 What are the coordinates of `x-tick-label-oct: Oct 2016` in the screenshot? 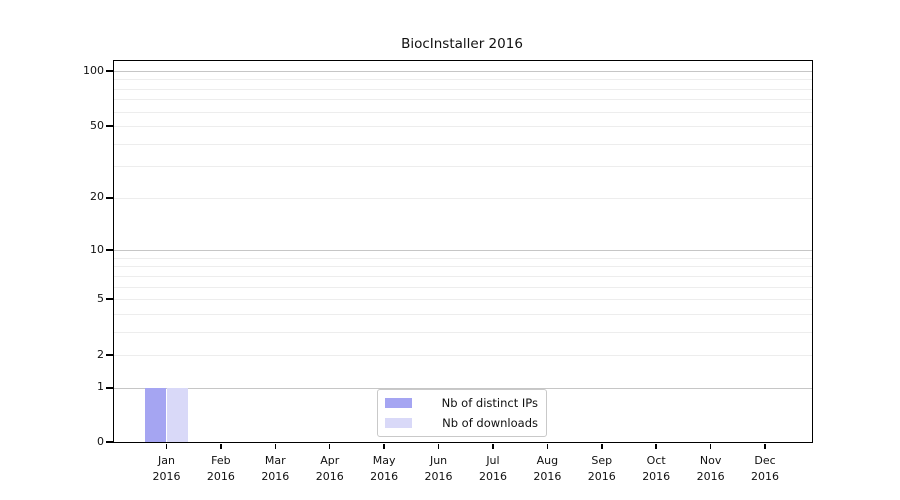 It's located at (656, 468).